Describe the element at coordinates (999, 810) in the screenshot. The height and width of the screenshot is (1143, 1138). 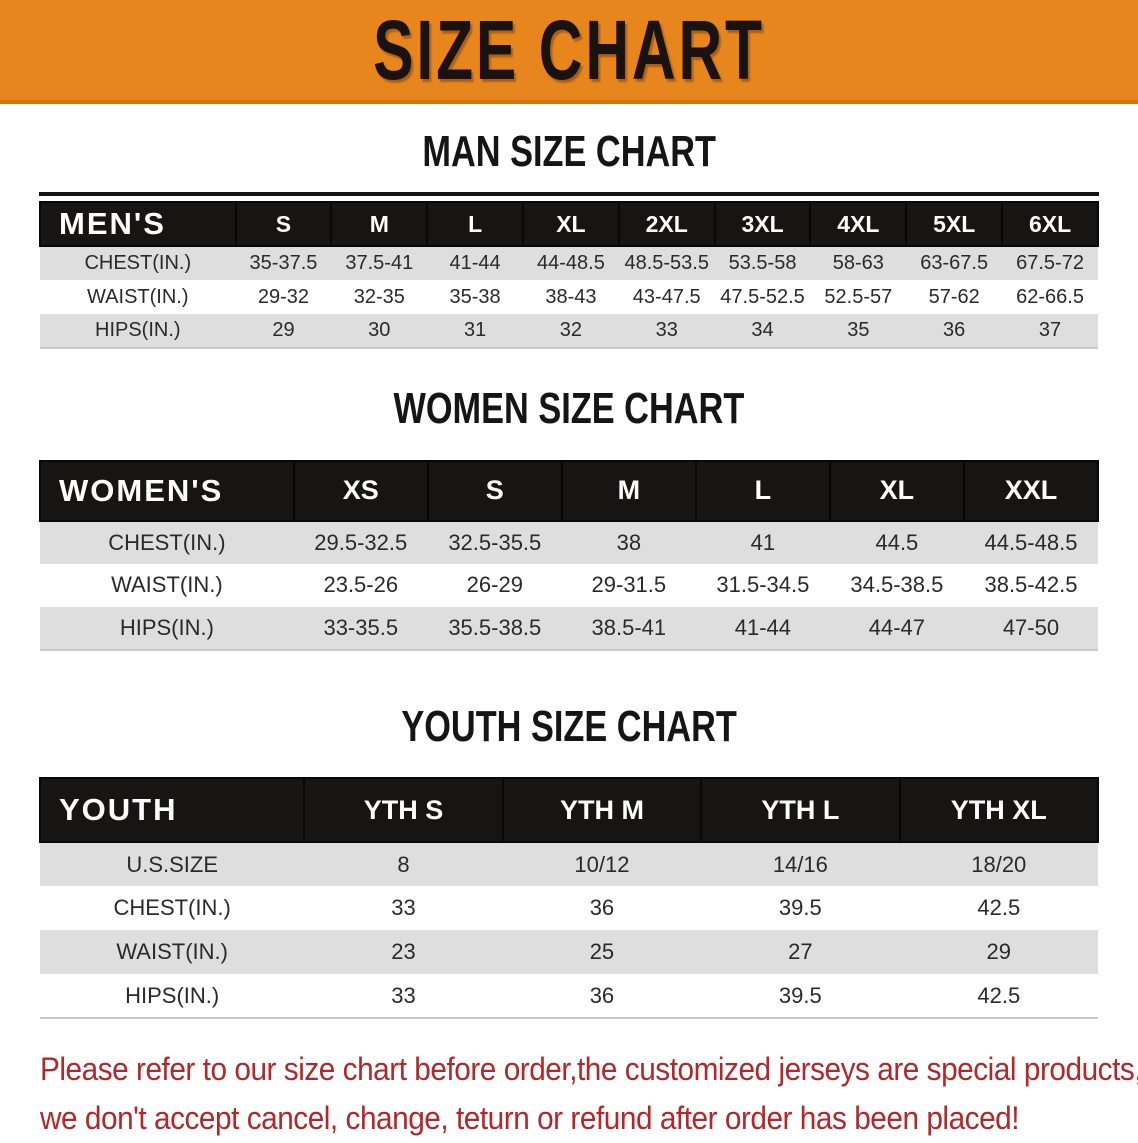
I see `size-header-cell: YTH XL` at that location.